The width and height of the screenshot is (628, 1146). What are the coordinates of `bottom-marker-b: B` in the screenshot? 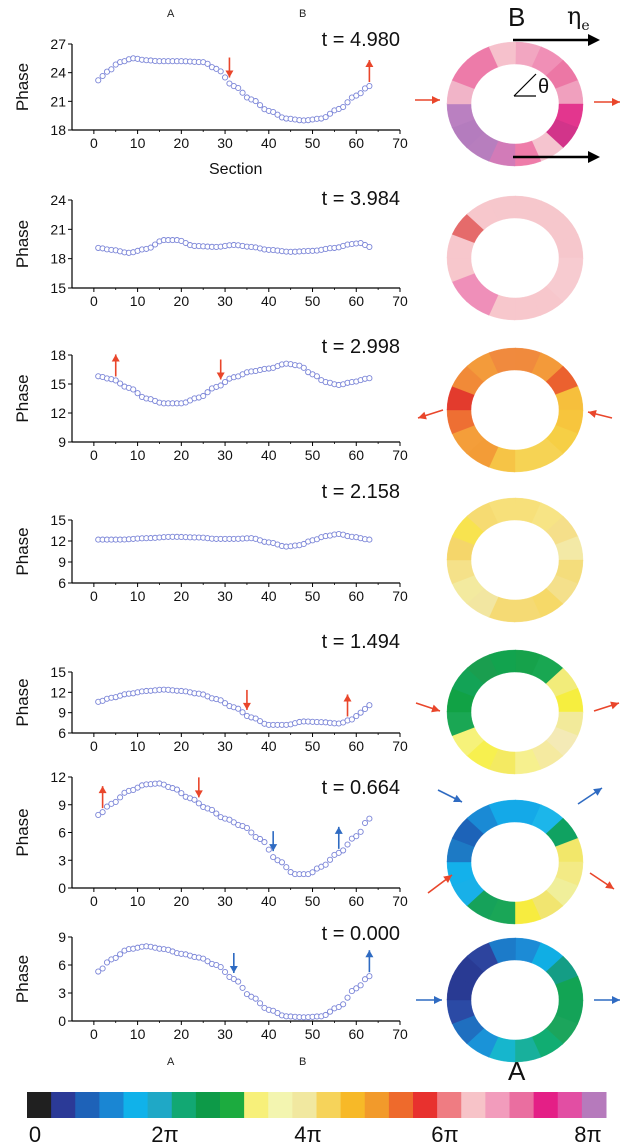 It's located at (303, 1062).